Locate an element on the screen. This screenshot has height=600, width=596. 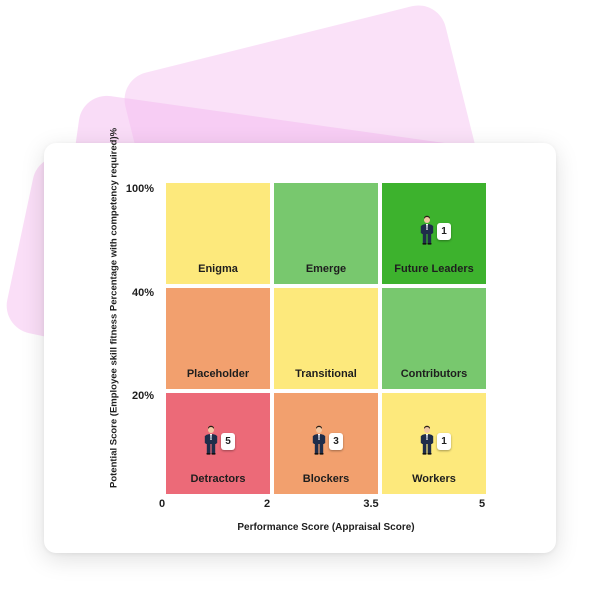
grid-cell-future-leaders: Future Leaders 1 is located at coordinates (434, 233).